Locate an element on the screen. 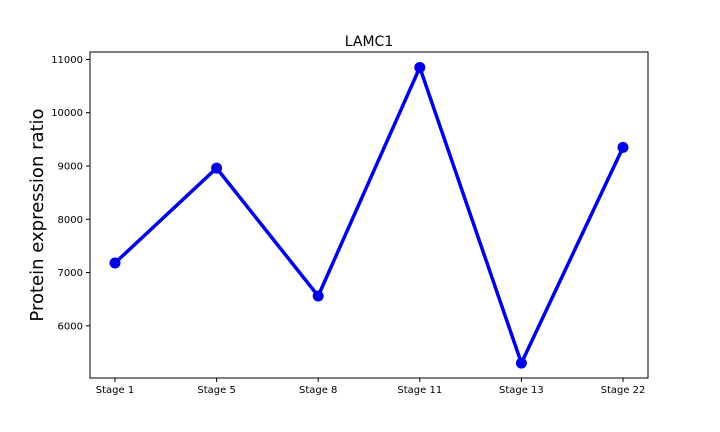 Image resolution: width=720 pixels, height=432 pixels. y-tick-label: 10000 is located at coordinates (67, 113).